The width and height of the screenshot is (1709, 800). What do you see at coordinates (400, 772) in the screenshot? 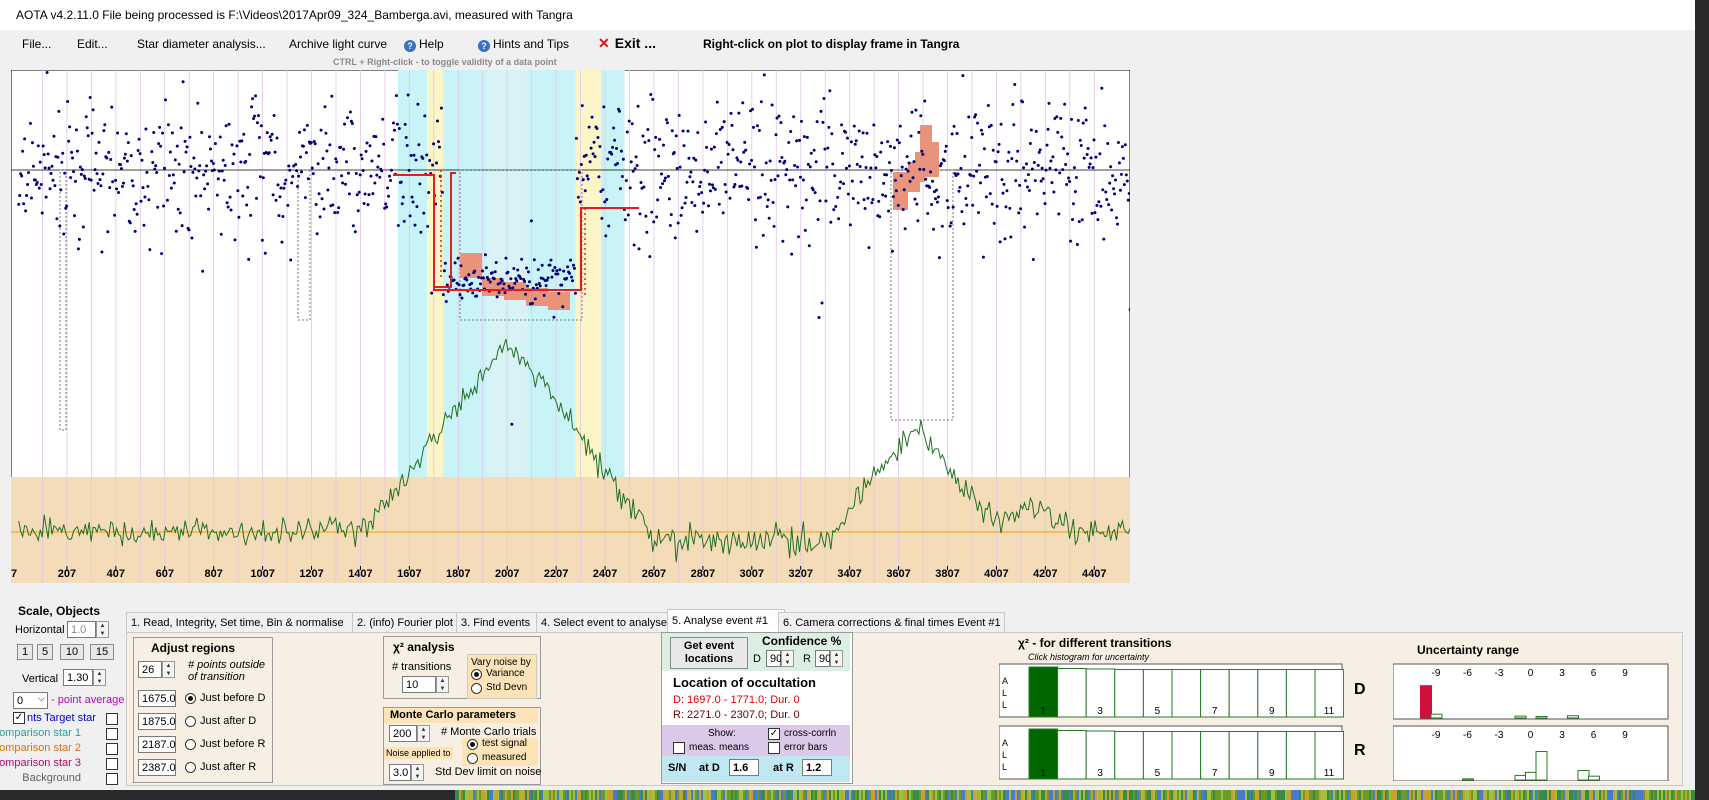
I see `stddev-input: 3.0` at bounding box center [400, 772].